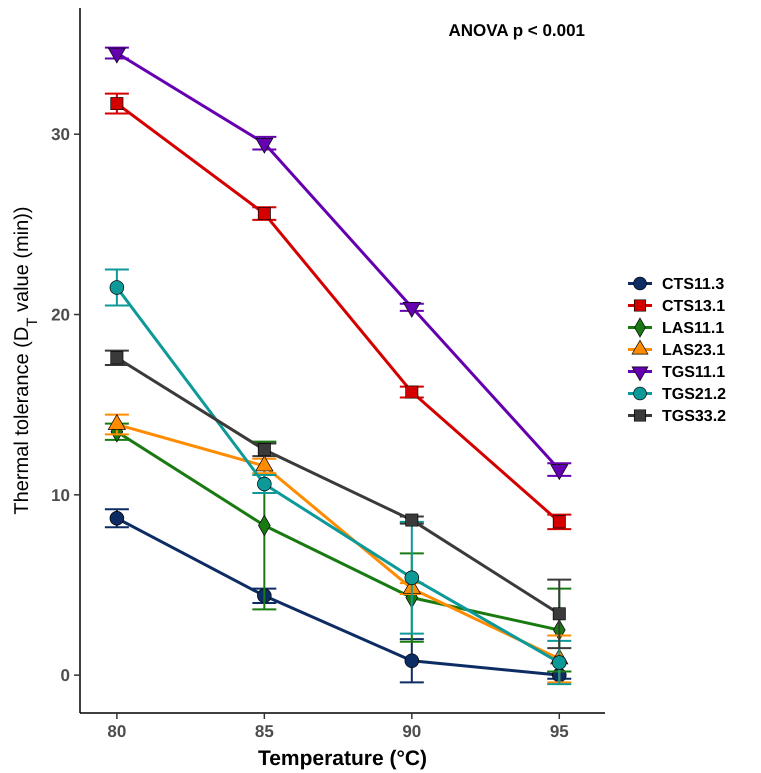 The image size is (761, 773). What do you see at coordinates (694, 373) in the screenshot?
I see `legend-label: TGS11.1` at bounding box center [694, 373].